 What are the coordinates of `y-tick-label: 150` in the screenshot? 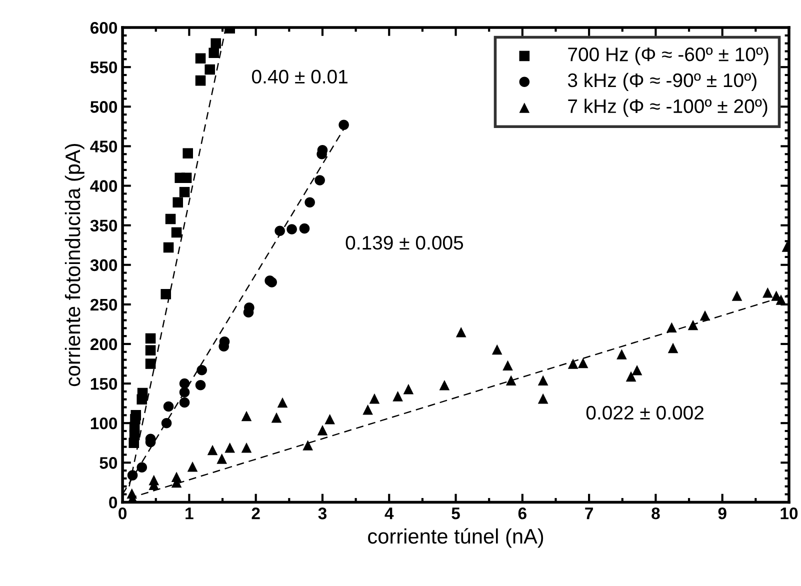 It's located at (104, 384).